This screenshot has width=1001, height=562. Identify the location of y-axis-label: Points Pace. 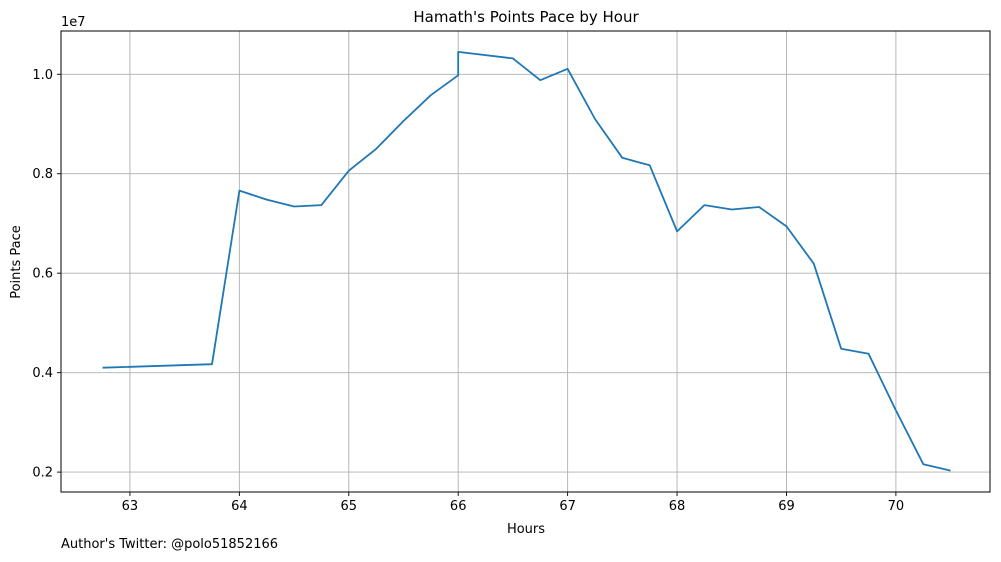
(16, 262).